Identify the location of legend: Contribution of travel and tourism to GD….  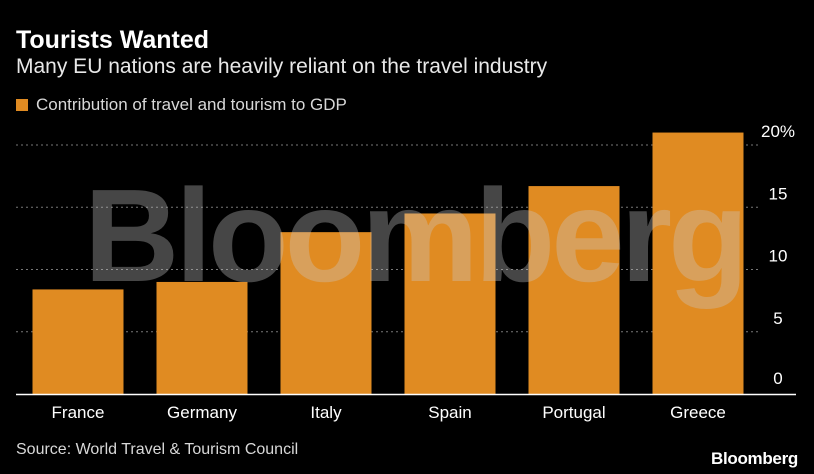
(181, 105).